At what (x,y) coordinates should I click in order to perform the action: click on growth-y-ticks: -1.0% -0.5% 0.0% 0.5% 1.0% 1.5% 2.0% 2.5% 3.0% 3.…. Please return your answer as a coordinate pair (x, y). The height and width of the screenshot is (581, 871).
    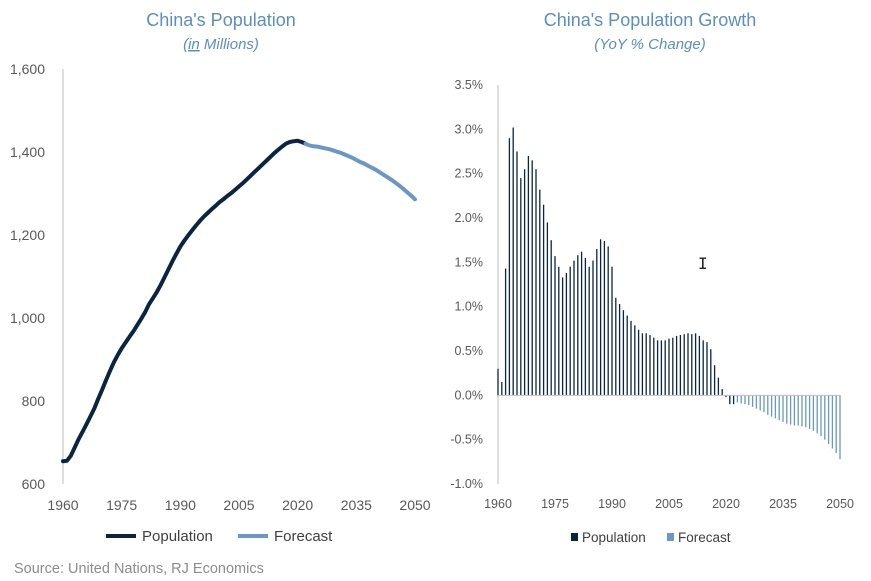
    Looking at the image, I should click on (466, 284).